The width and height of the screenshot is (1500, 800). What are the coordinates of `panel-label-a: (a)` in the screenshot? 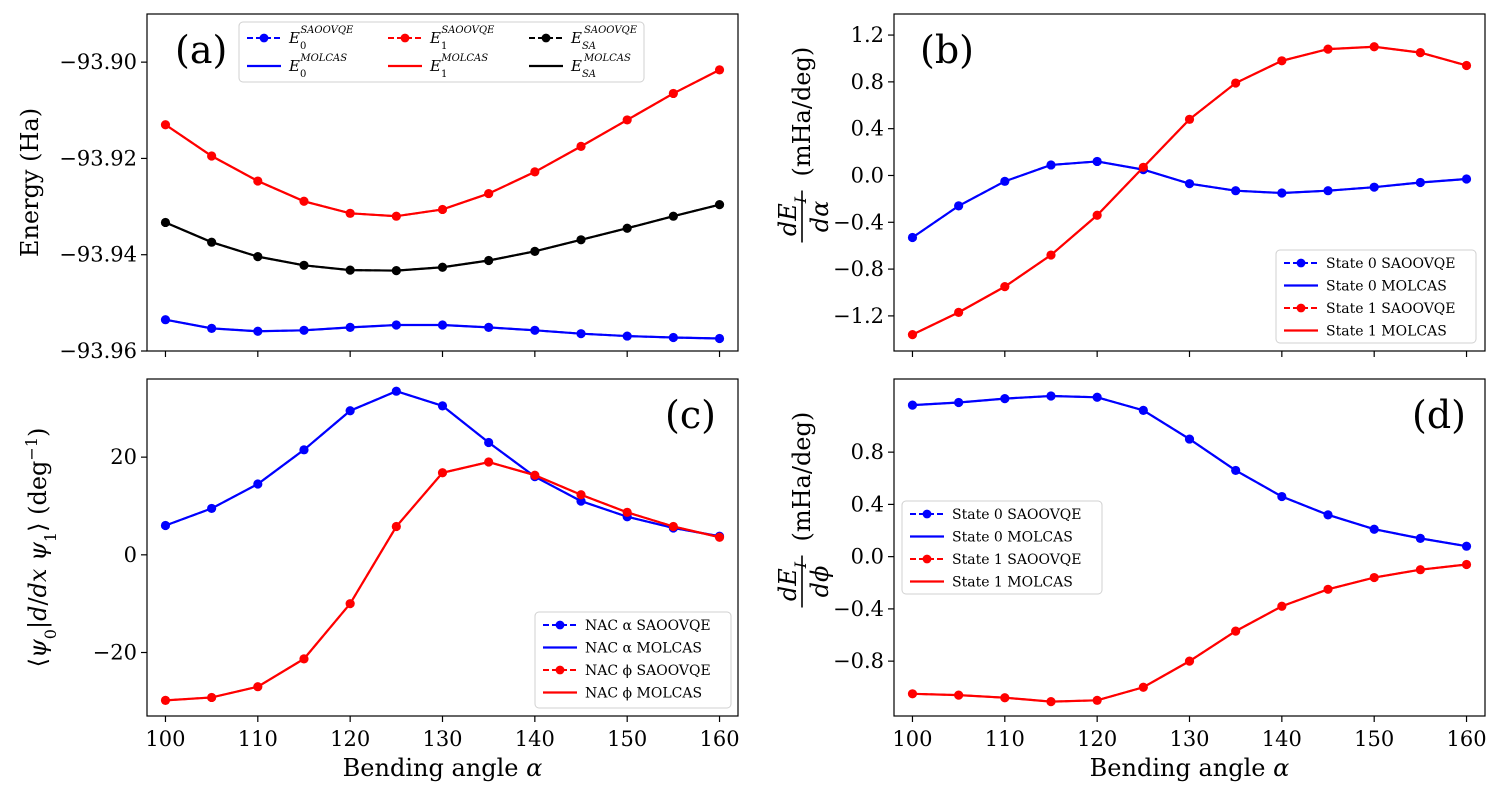 It's located at (201, 50).